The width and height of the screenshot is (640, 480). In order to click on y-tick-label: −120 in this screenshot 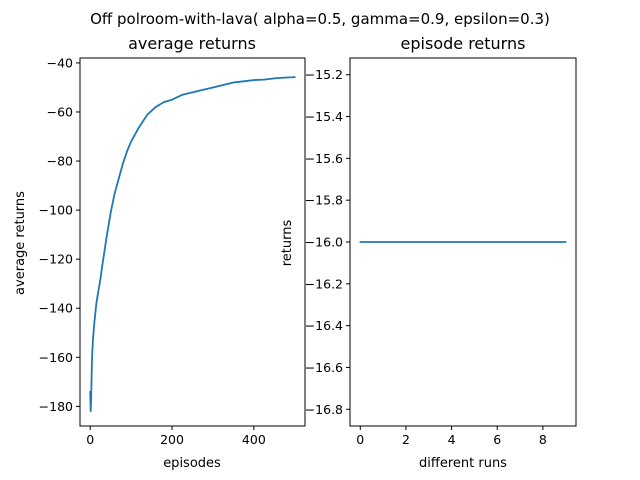, I will do `click(56, 259)`.